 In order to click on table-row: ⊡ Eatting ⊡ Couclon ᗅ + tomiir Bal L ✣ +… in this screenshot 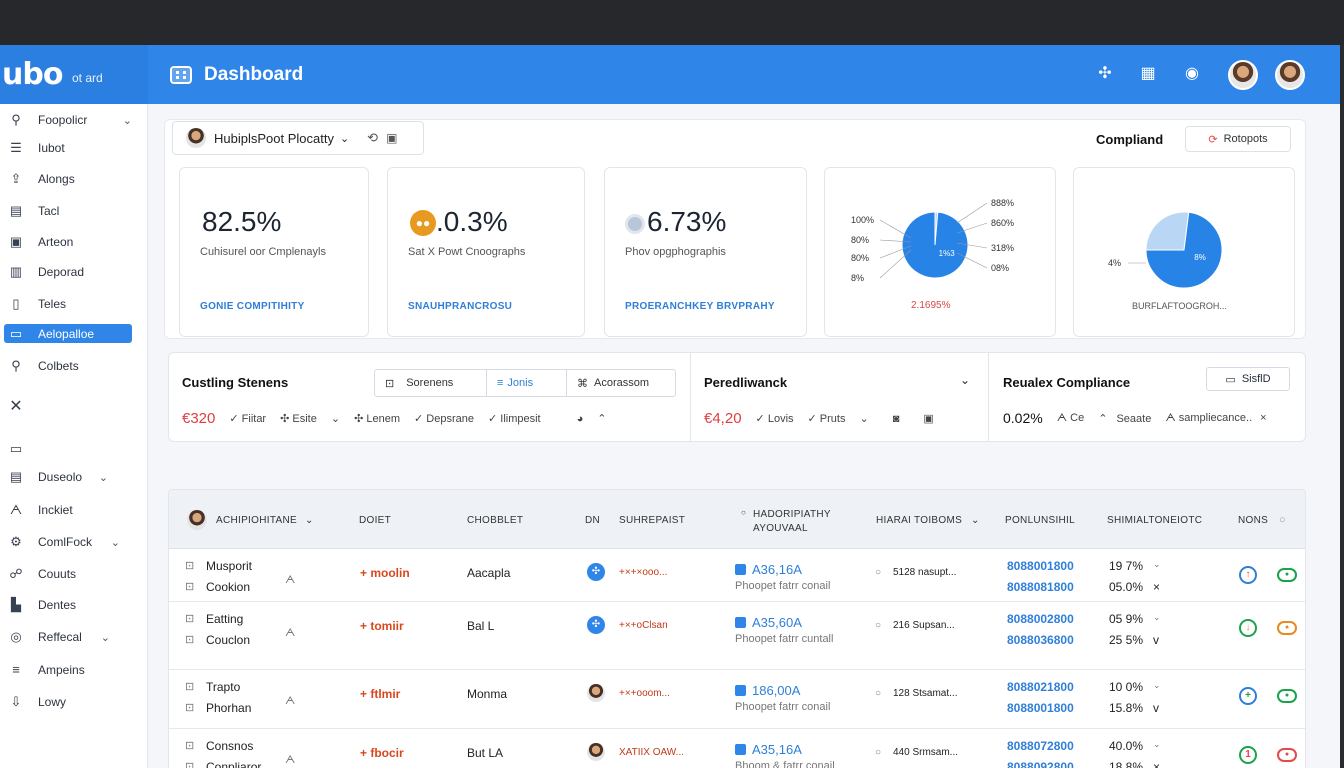, I will do `click(737, 636)`.